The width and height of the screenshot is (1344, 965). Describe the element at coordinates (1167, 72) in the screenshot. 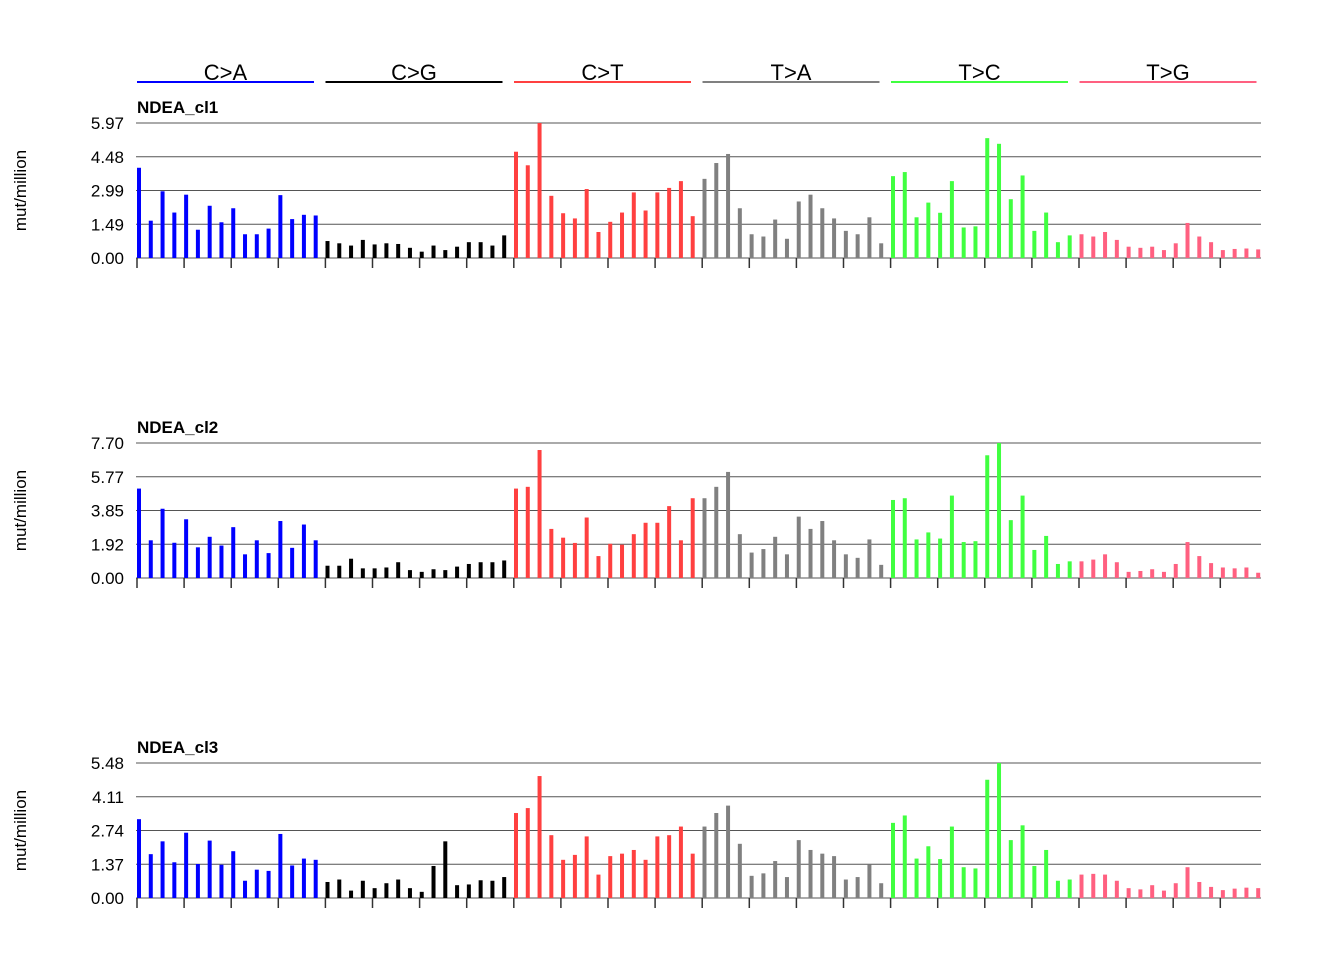

I see `category-legend-label: T>G` at that location.